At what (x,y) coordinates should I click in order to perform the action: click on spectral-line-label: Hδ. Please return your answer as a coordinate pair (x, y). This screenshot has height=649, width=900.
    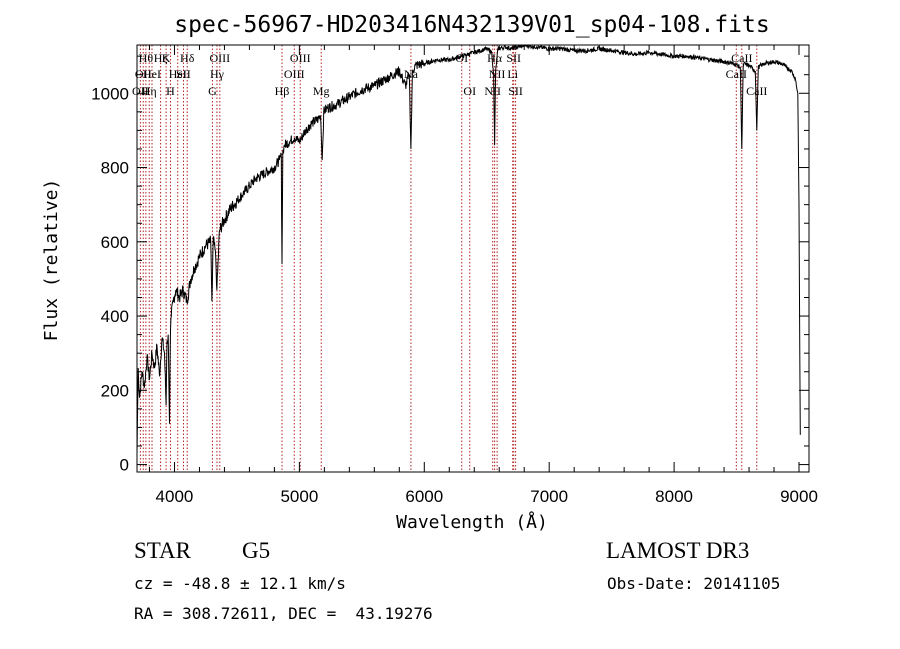
    Looking at the image, I should click on (187, 58).